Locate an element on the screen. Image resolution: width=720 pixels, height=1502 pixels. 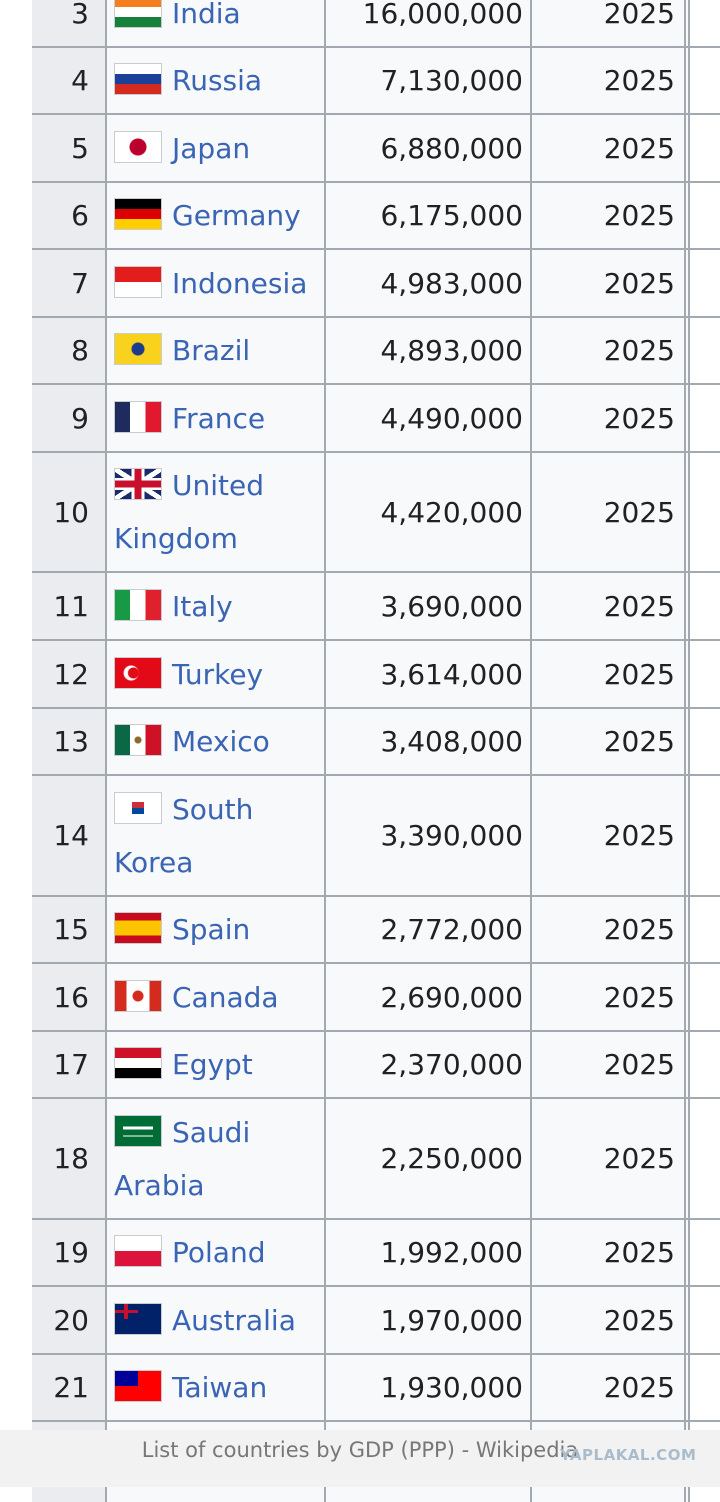
country-link: Turkey is located at coordinates (218, 674).